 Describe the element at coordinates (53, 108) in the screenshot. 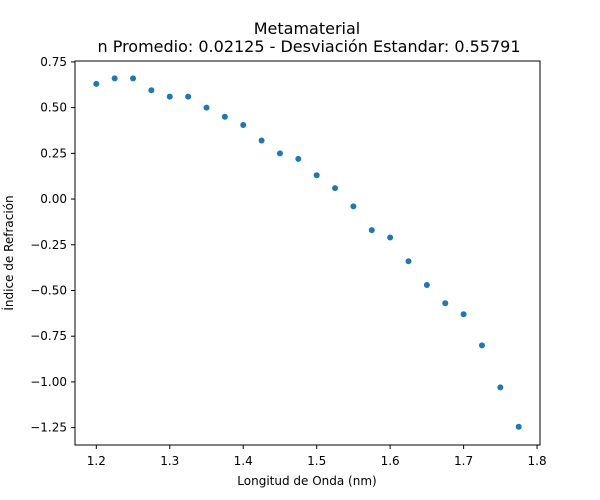

I see `y-tick-label: 0.50` at that location.